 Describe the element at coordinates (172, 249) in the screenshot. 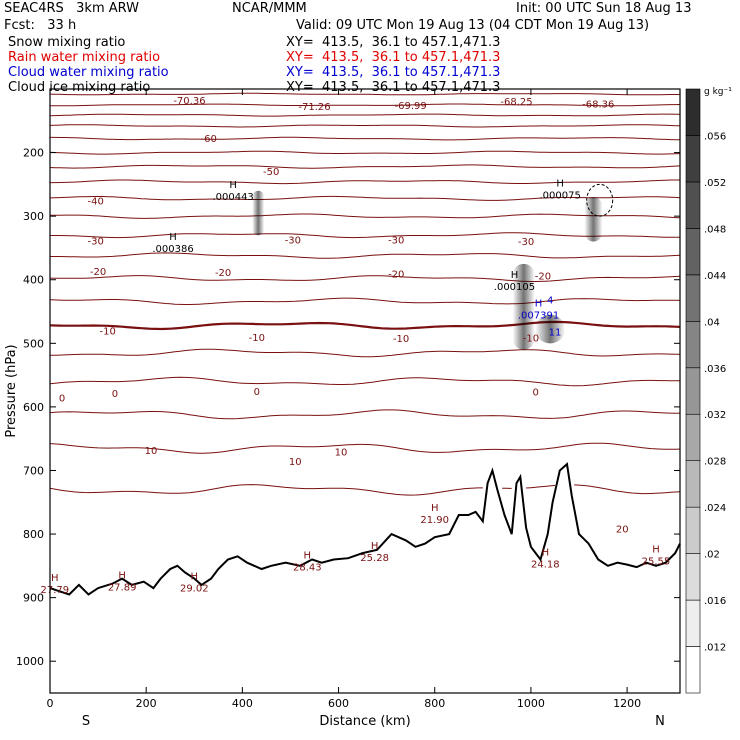

I see `maximum-value: .000386` at that location.